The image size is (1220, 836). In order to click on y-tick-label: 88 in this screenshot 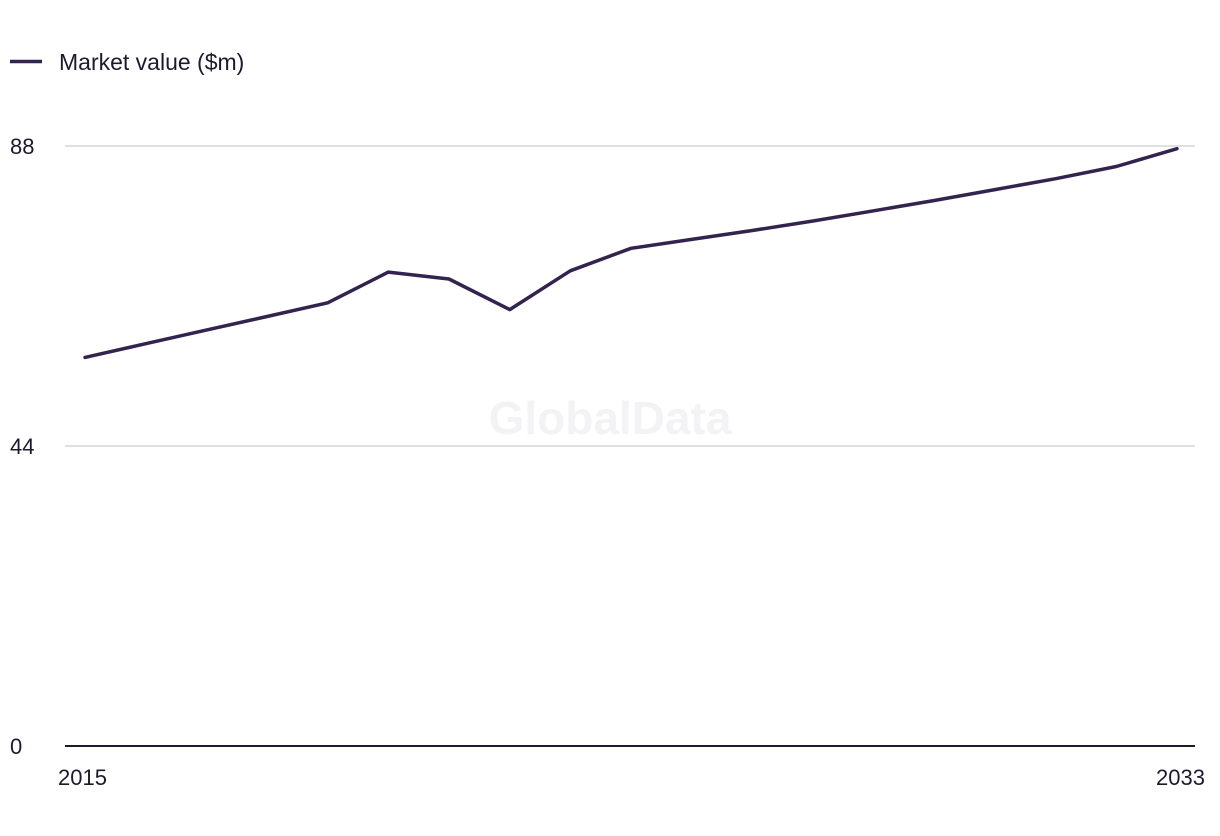, I will do `click(22, 146)`.